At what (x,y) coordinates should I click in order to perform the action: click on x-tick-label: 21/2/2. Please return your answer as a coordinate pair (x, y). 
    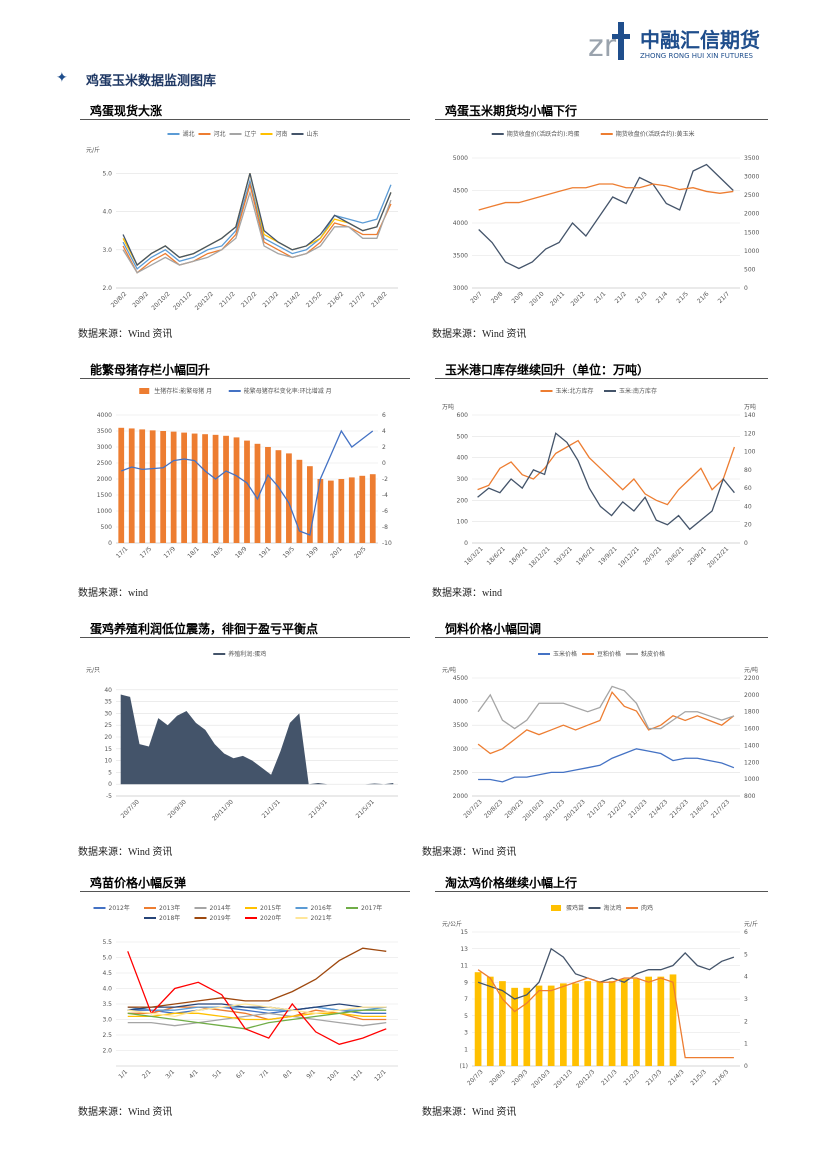
    Looking at the image, I should click on (249, 299).